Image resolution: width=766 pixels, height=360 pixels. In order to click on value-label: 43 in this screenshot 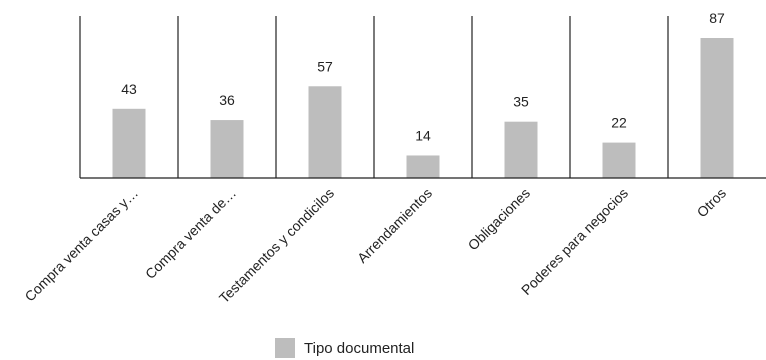, I will do `click(129, 89)`.